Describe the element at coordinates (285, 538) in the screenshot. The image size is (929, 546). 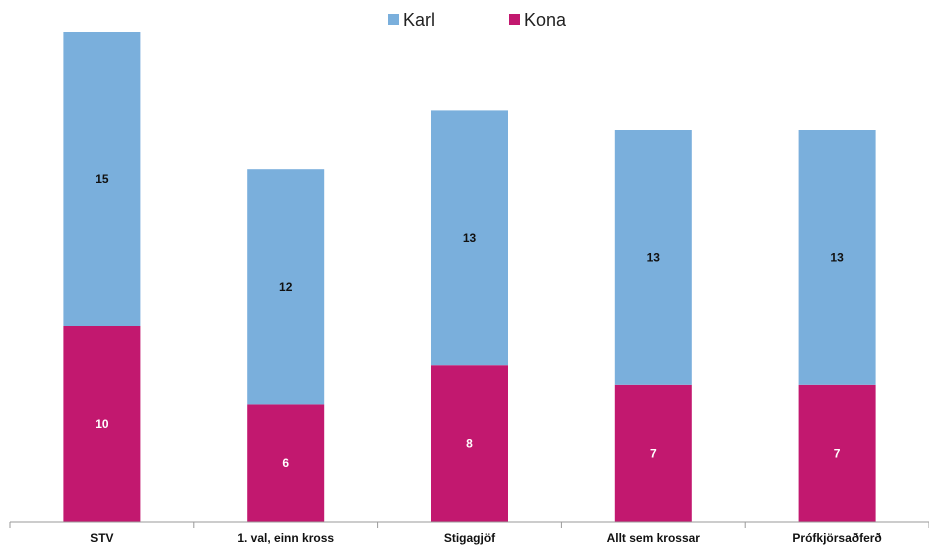
I see `x-tick-label: 1. val, einn kross` at that location.